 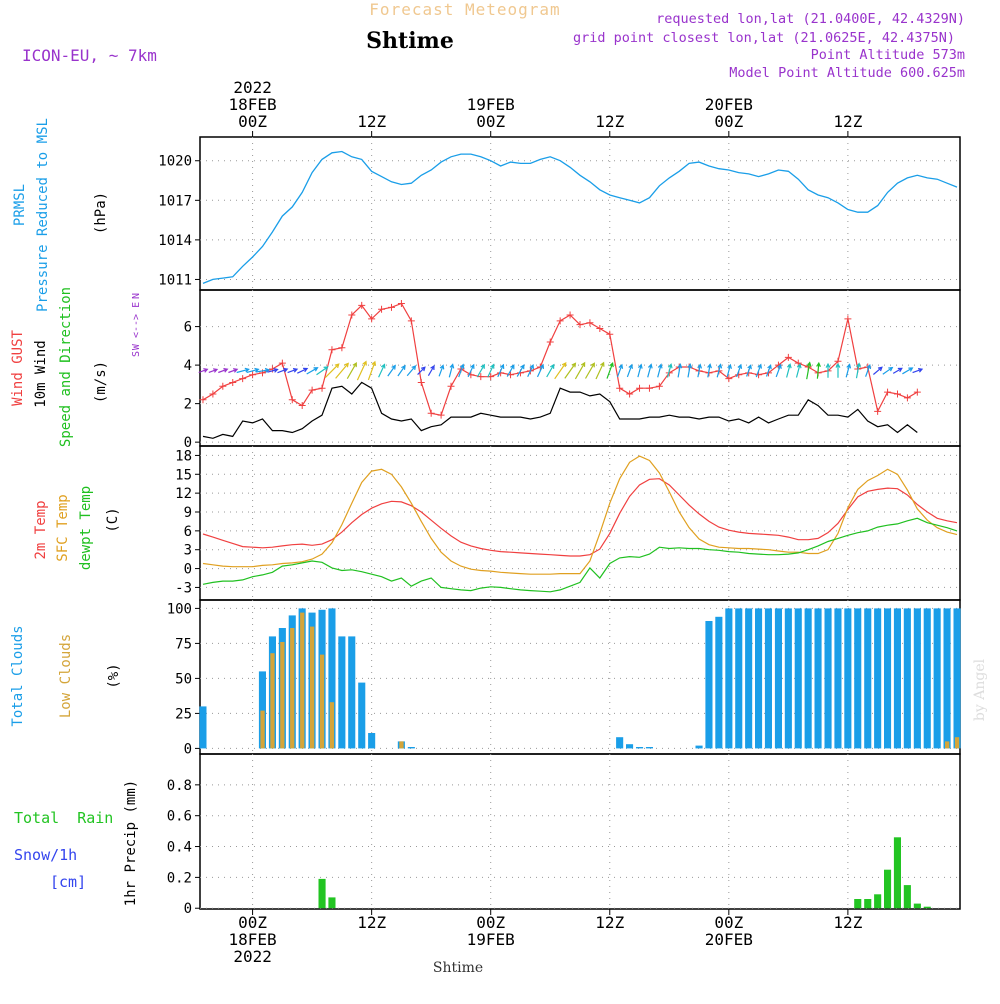 I want to click on temperature-ytick-label: 12, so click(x=183, y=494).